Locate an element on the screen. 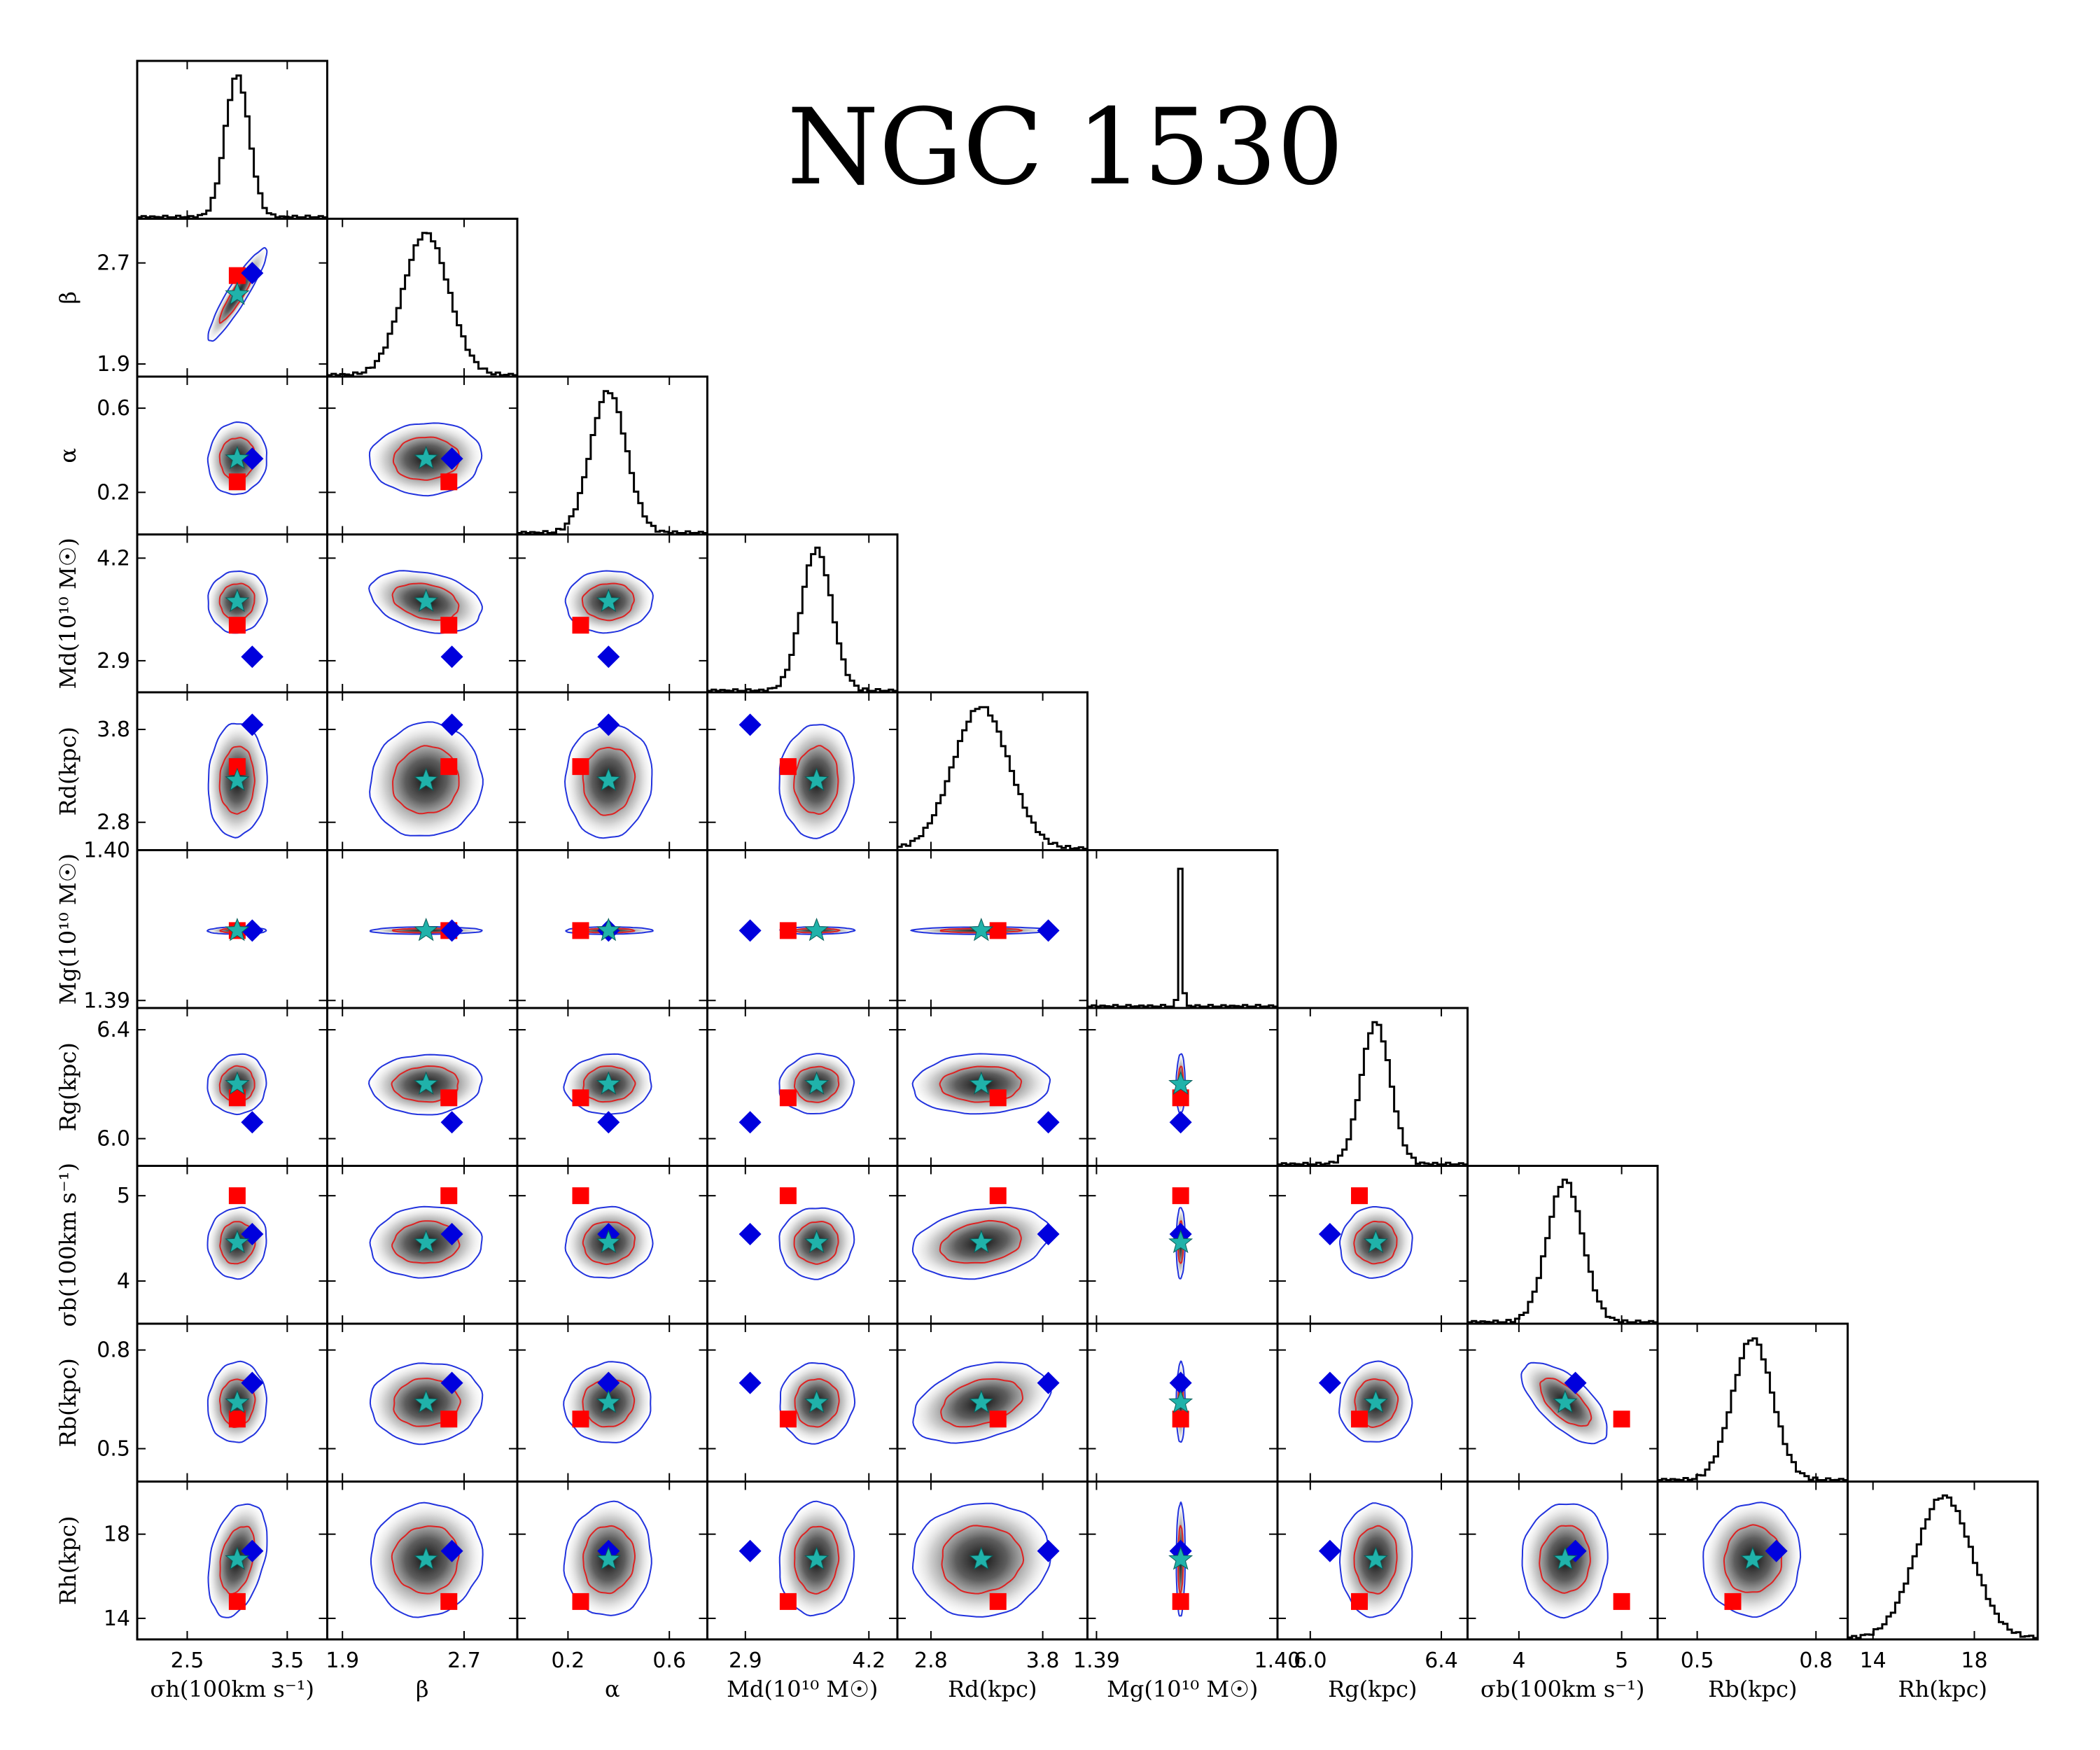  y-tick-label: 6.4 is located at coordinates (113, 1030).